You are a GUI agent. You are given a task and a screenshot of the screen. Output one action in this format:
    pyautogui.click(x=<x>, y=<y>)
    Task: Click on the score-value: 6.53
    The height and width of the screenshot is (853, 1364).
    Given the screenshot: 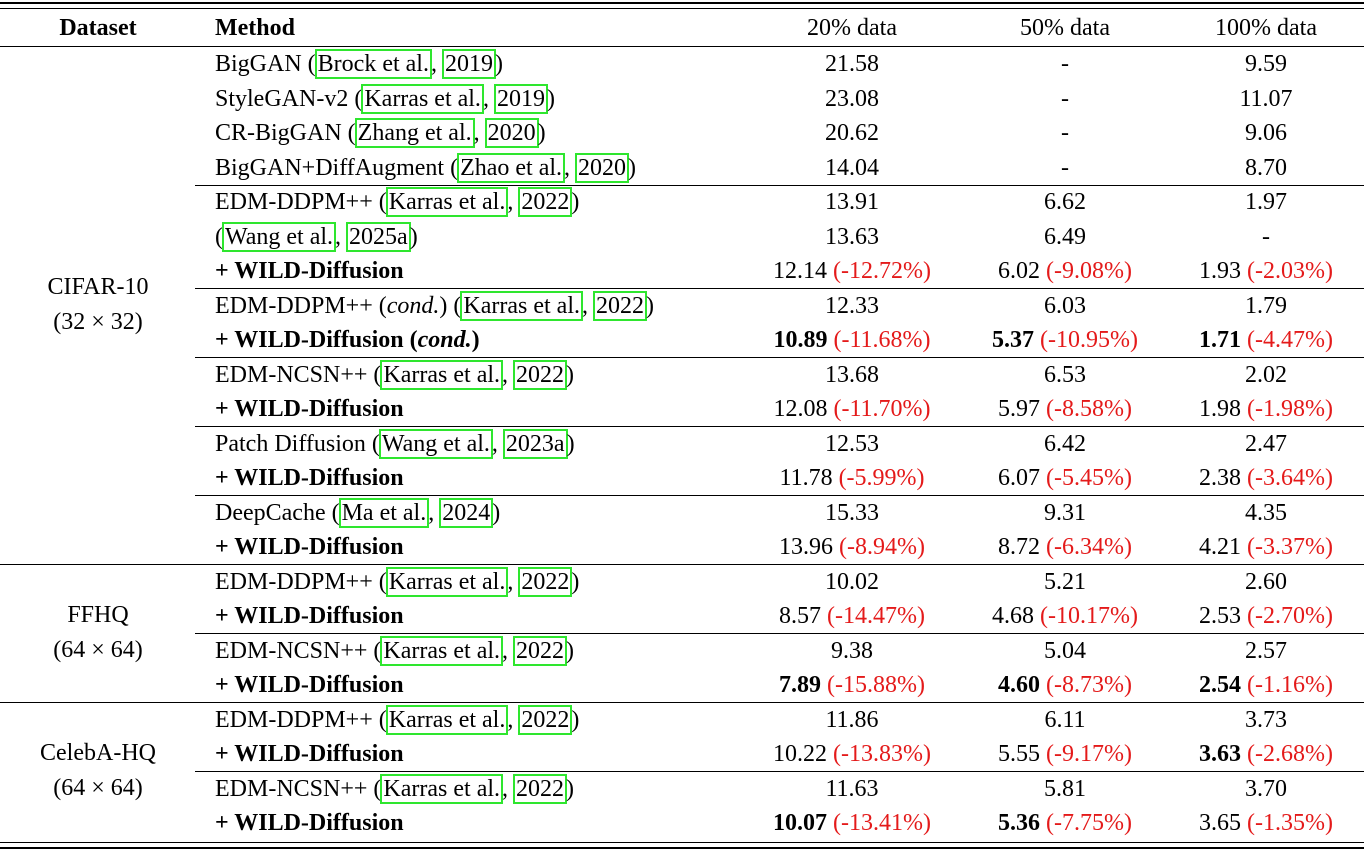 What is the action you would take?
    pyautogui.click(x=1065, y=374)
    